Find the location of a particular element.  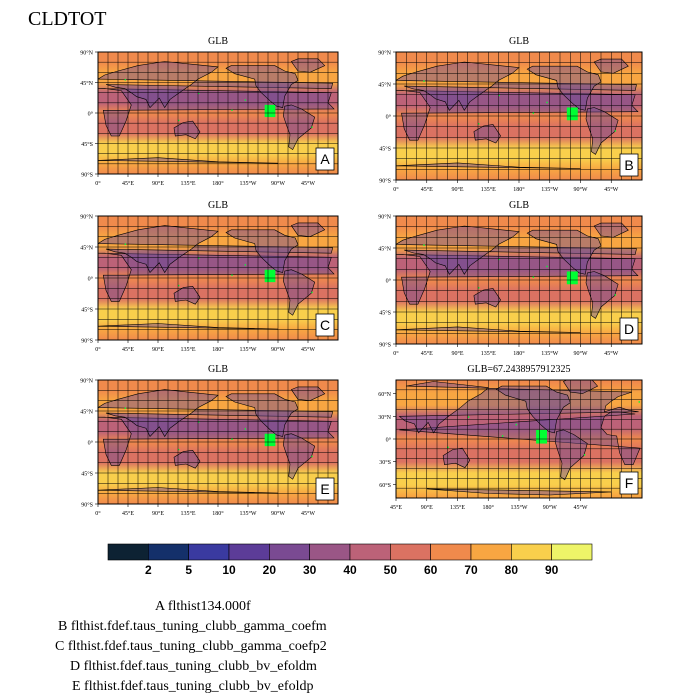

colorbar-label: 30 is located at coordinates (310, 570).